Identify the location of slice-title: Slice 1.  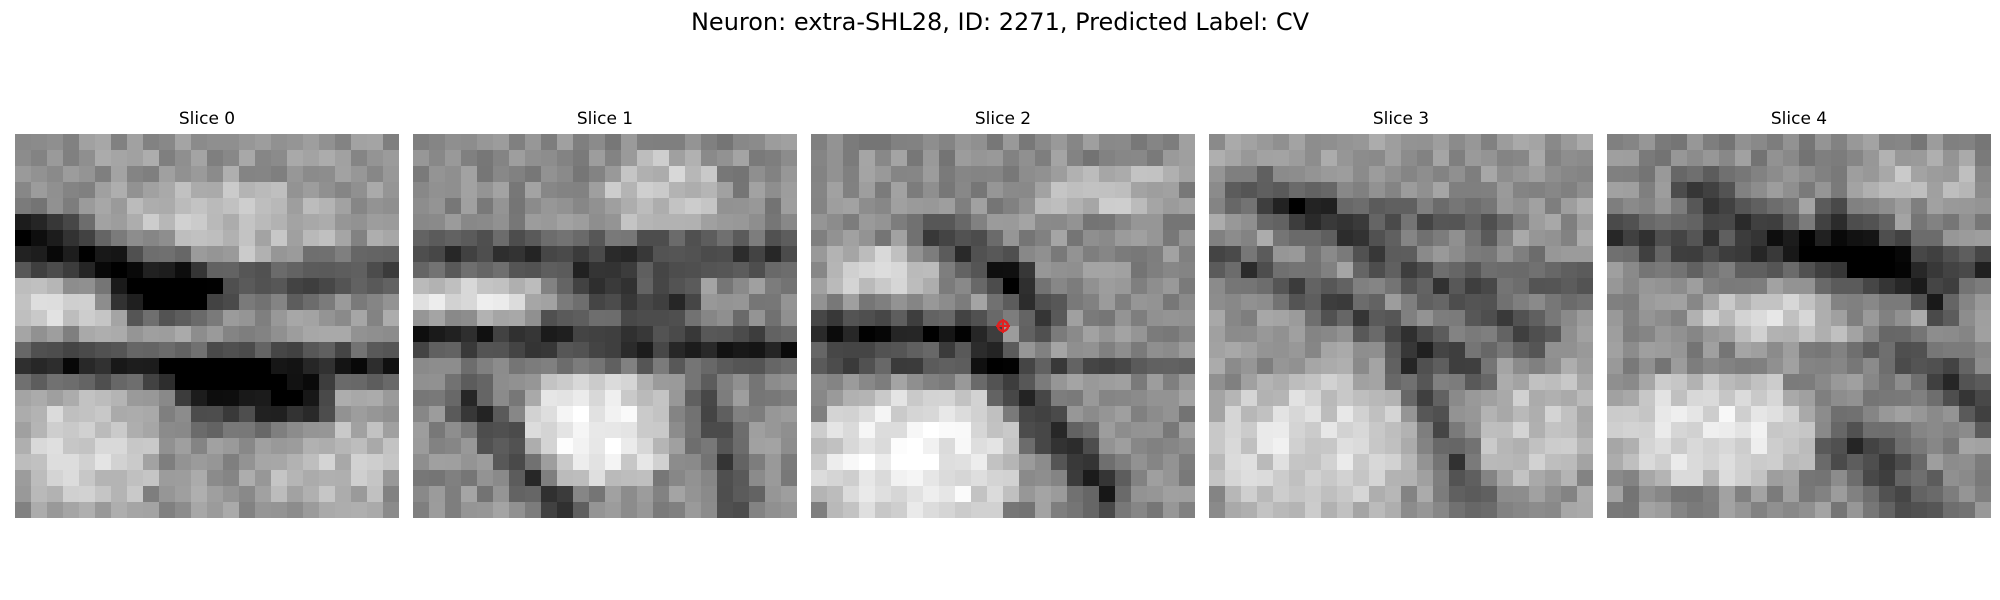
(605, 119).